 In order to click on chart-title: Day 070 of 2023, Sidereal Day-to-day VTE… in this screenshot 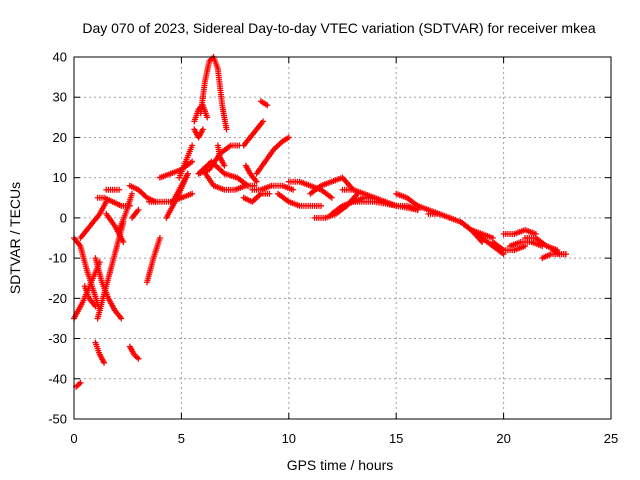, I will do `click(338, 28)`.